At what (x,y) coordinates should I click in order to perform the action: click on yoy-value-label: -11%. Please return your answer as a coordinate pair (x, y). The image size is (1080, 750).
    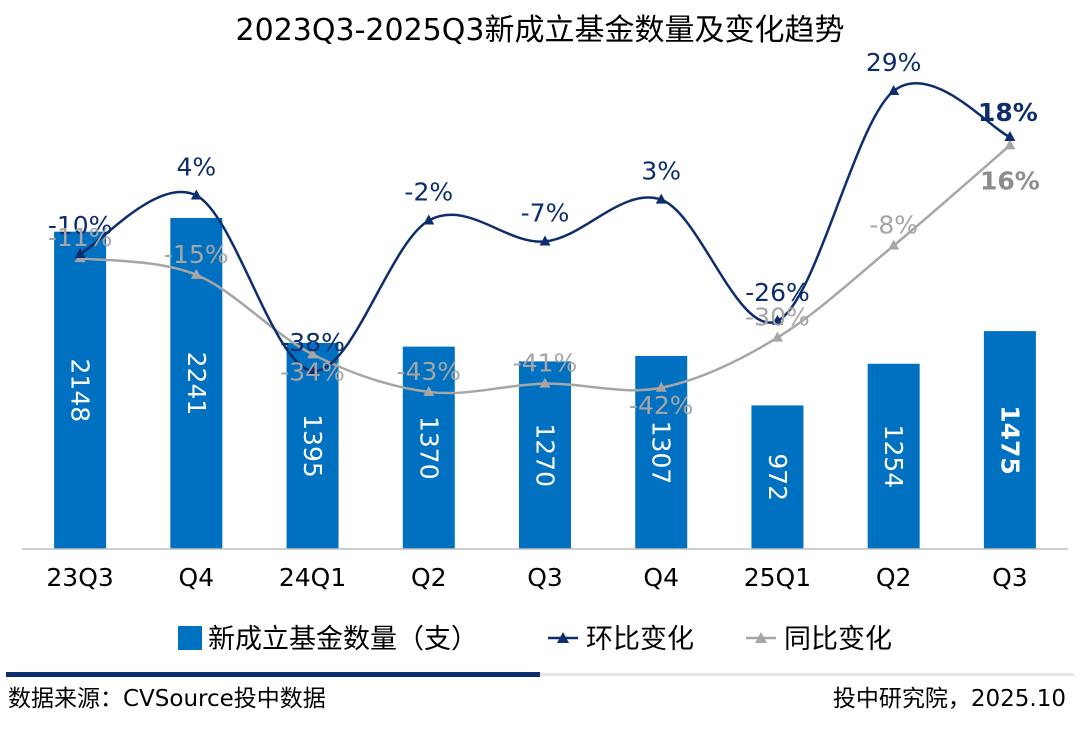
    Looking at the image, I should click on (80, 237).